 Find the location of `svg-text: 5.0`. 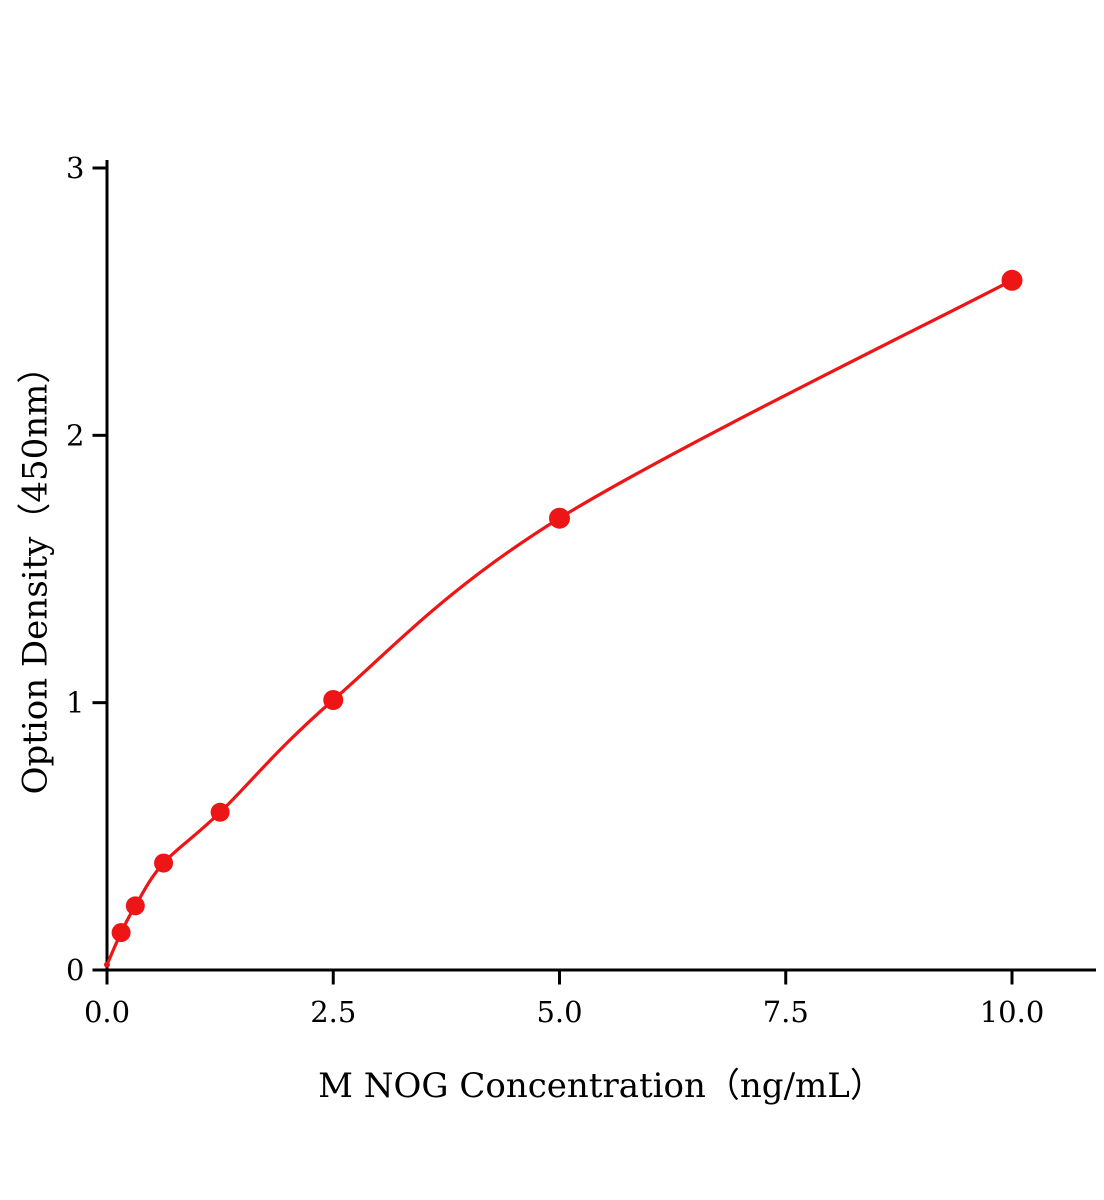

svg-text: 5.0 is located at coordinates (559, 1012).